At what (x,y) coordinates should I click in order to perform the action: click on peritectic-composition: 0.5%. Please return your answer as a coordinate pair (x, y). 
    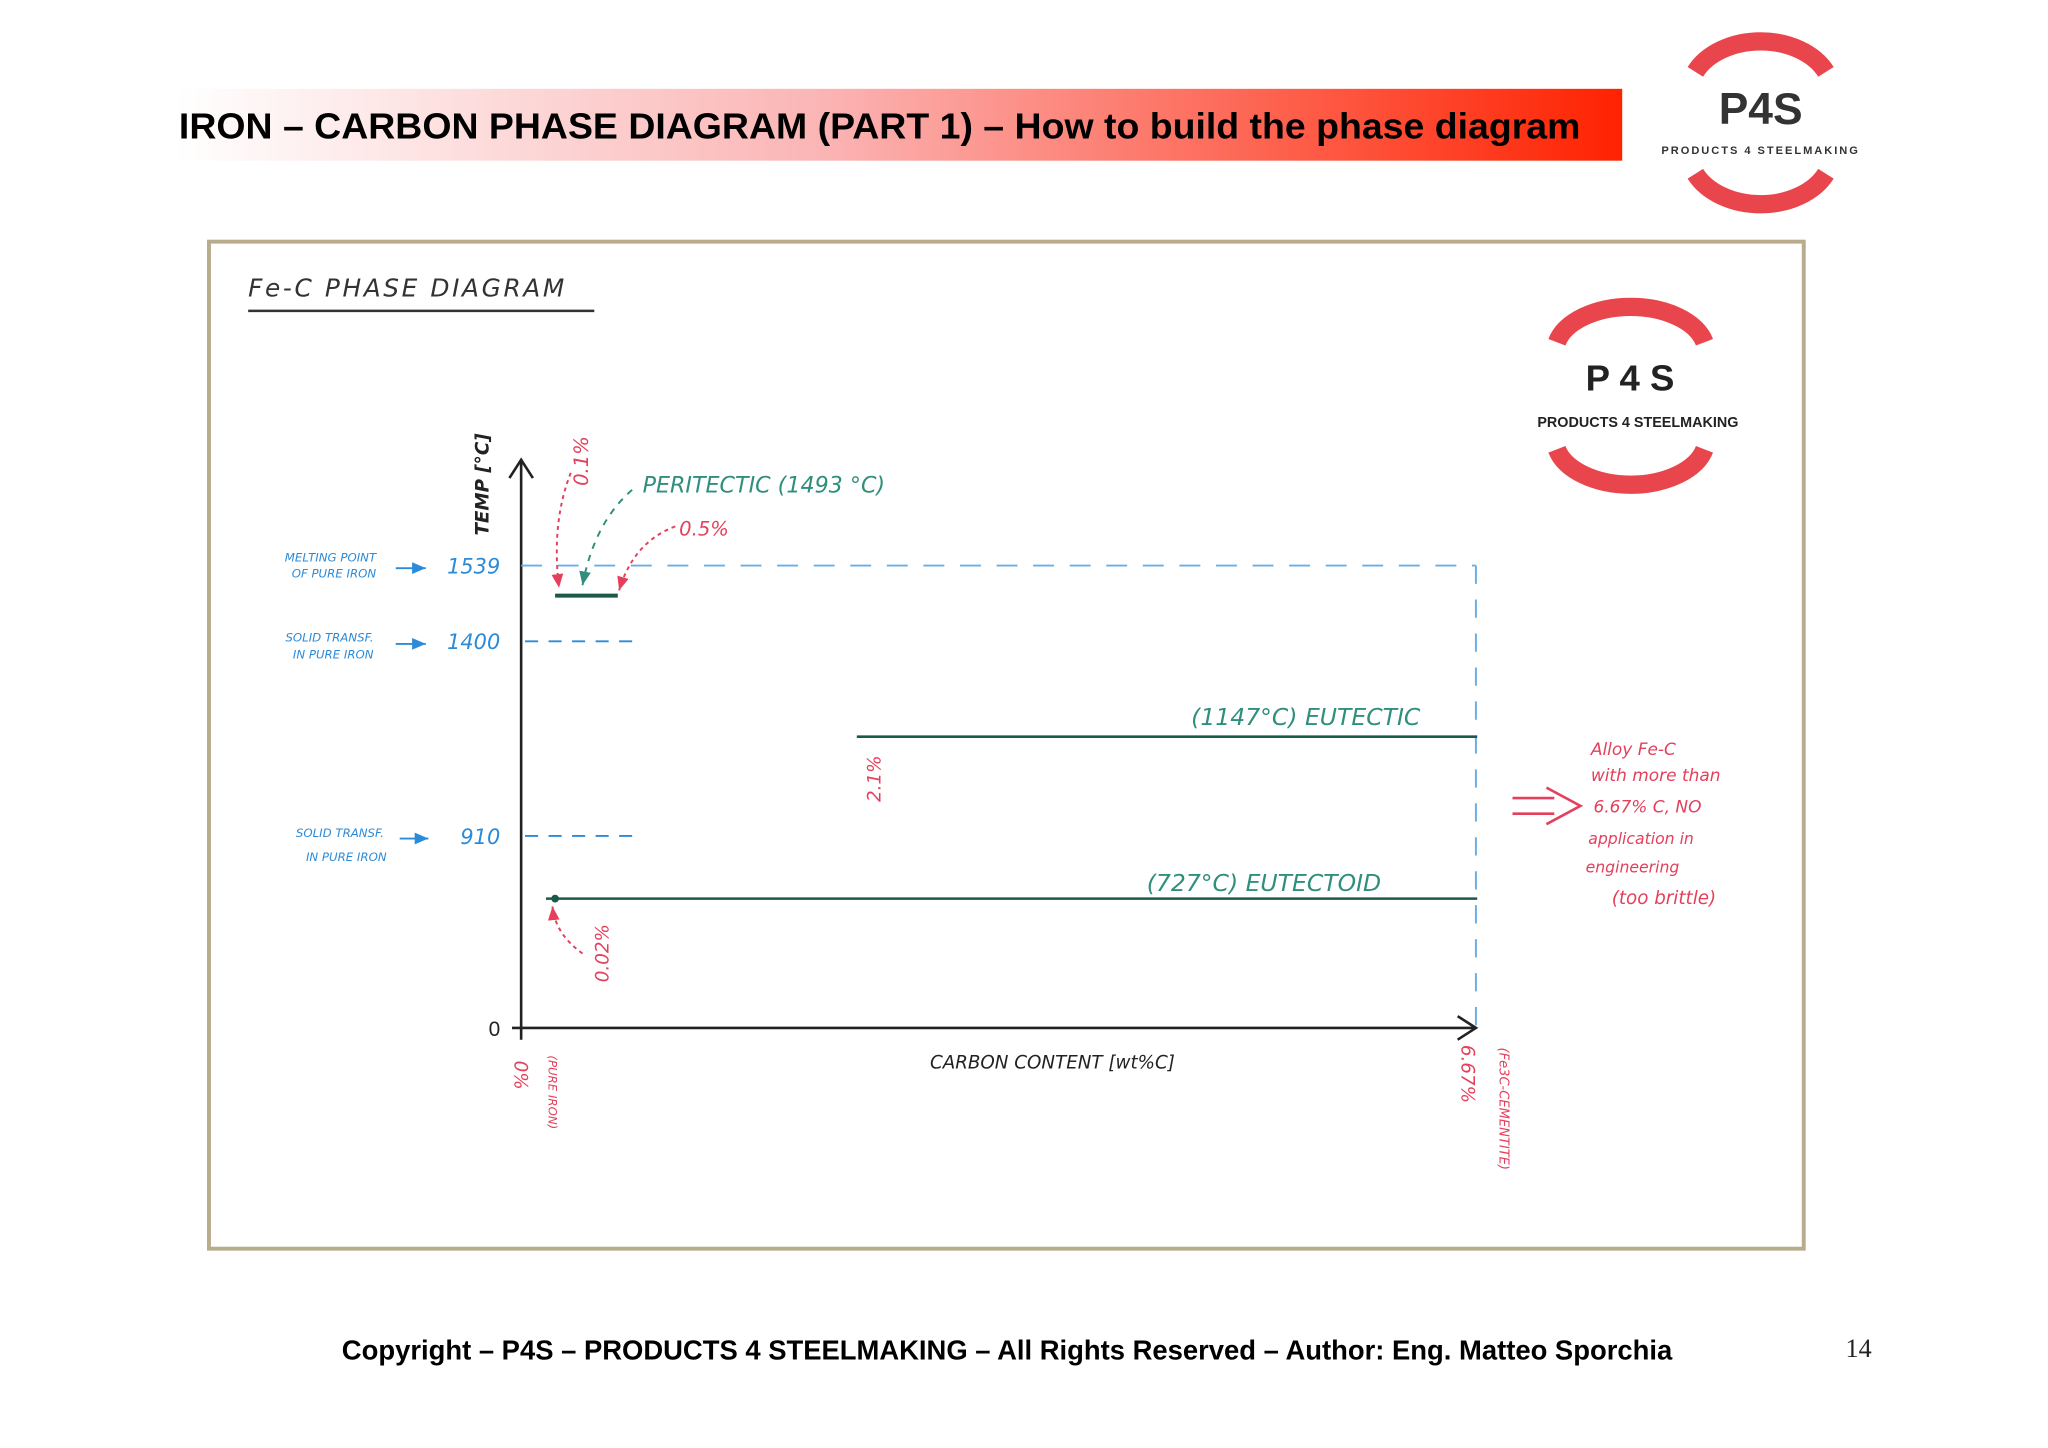
    Looking at the image, I should click on (704, 529).